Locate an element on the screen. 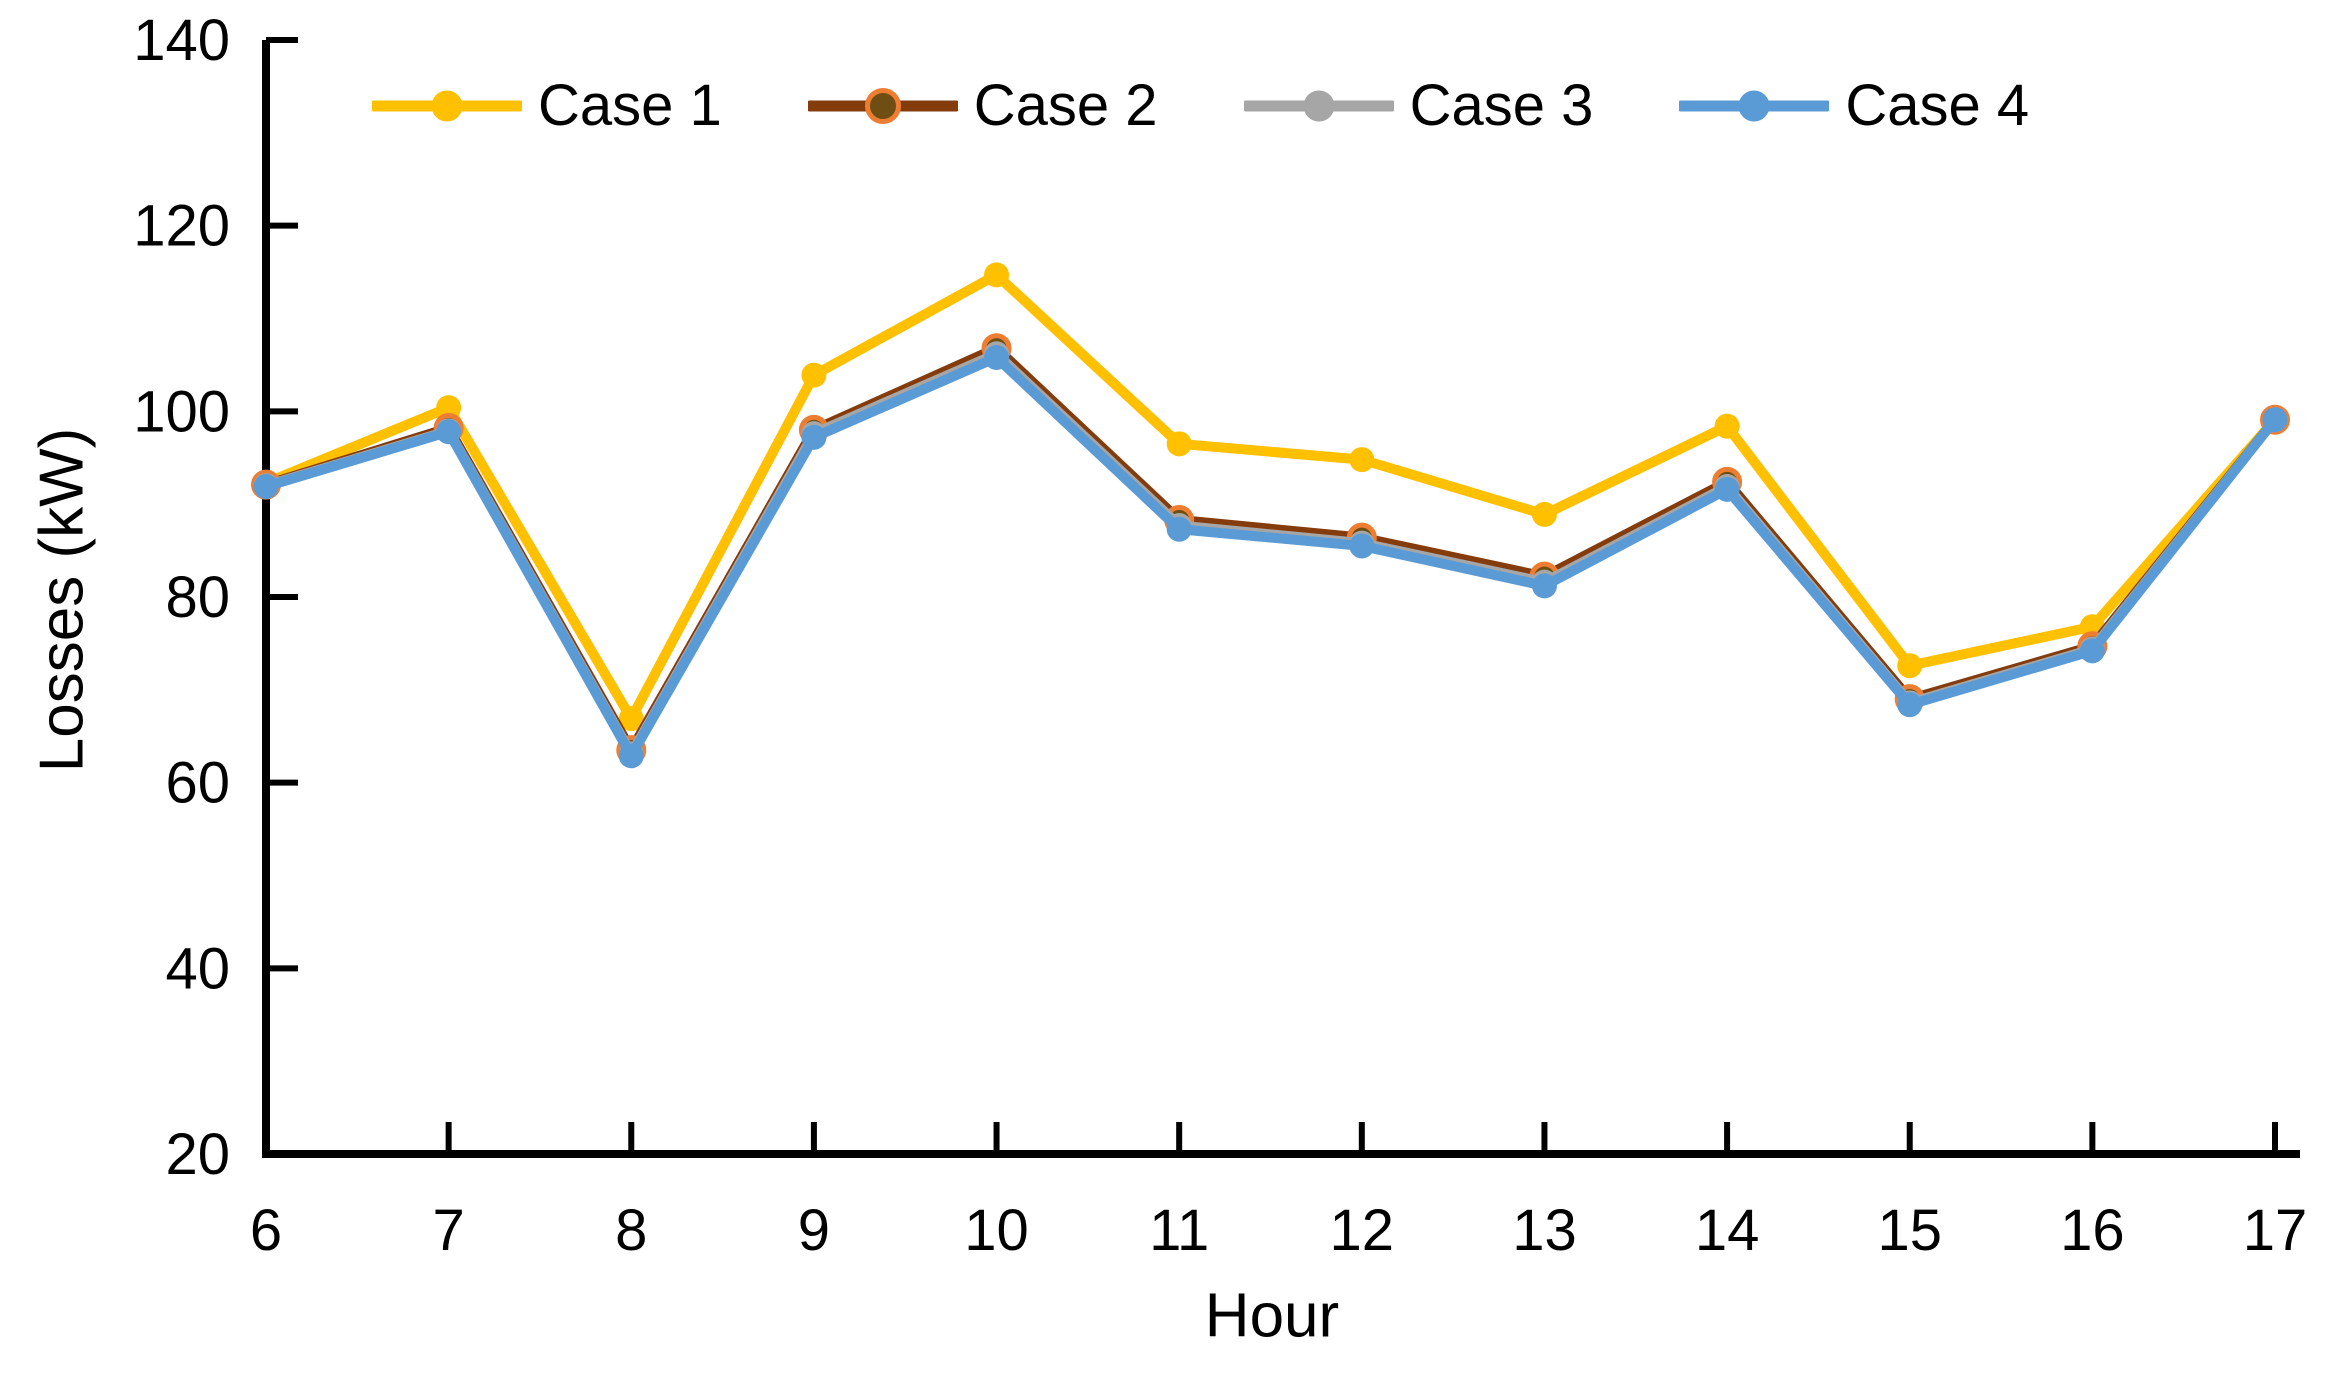  y-tick-label: 100 is located at coordinates (181, 411).